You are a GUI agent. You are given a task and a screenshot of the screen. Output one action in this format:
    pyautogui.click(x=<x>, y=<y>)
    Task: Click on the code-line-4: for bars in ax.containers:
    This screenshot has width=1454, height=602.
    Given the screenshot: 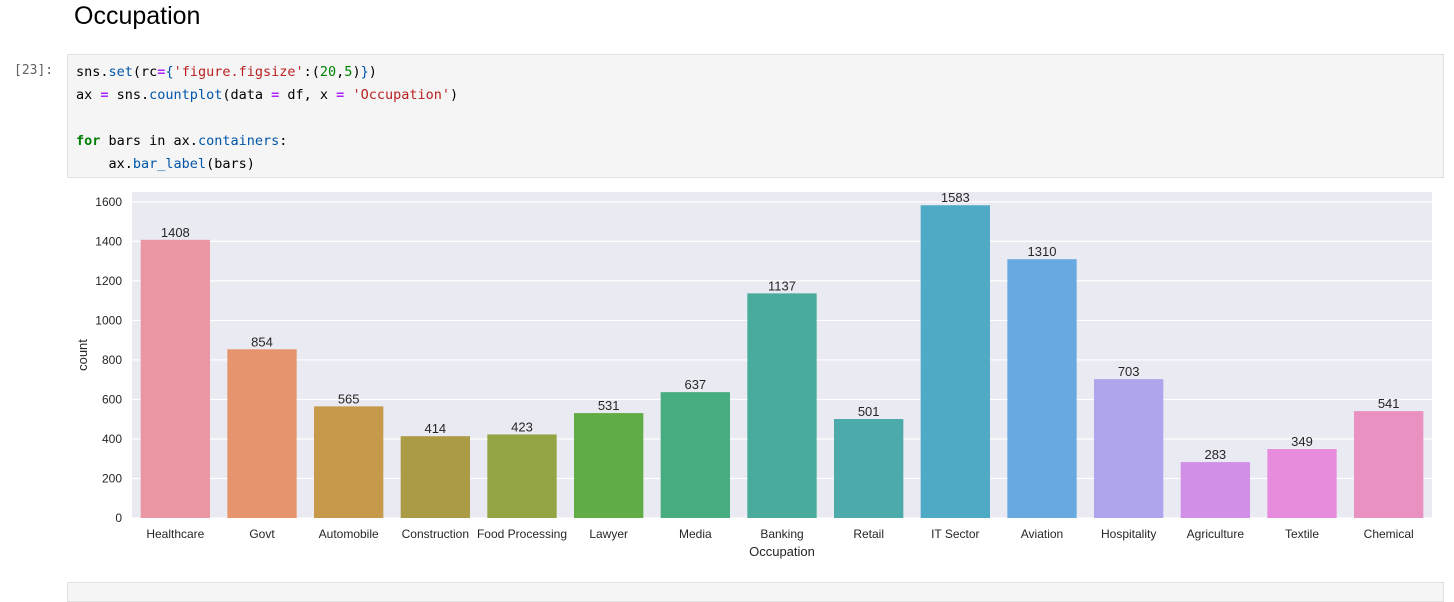 What is the action you would take?
    pyautogui.click(x=182, y=141)
    